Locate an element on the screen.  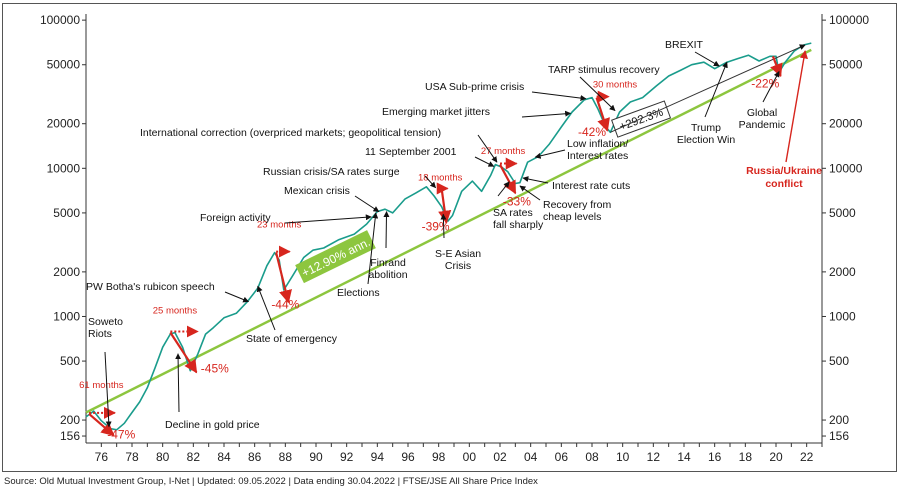
y-tick-label-left: 500 is located at coordinates (70, 361).